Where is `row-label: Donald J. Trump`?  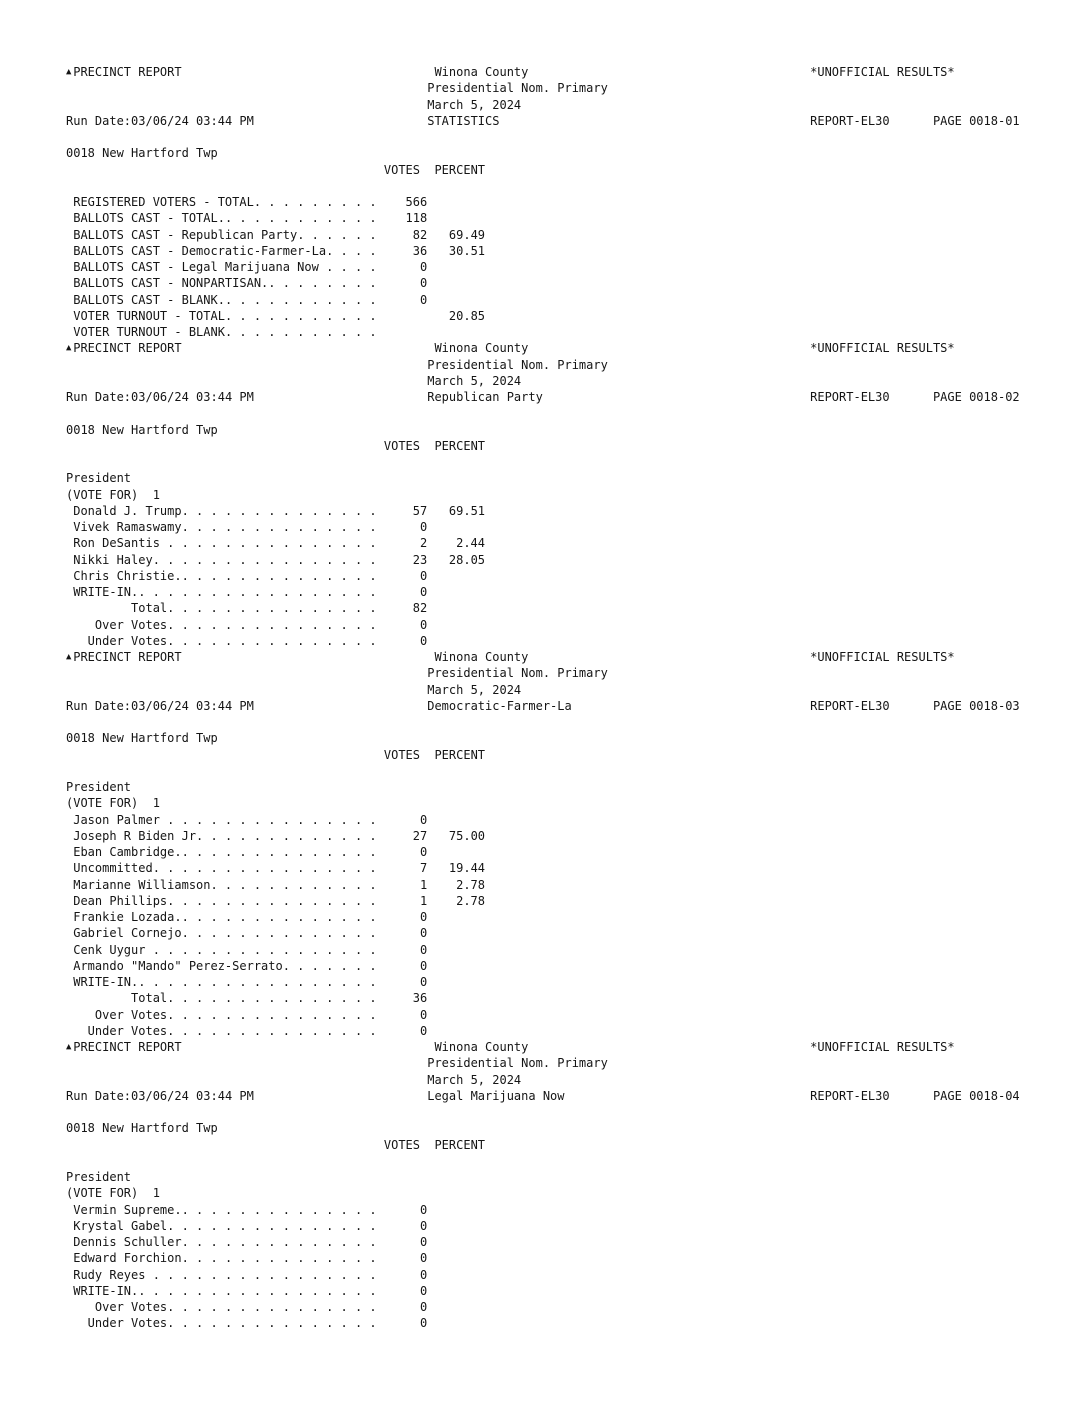
row-label: Donald J. Trump is located at coordinates (127, 510).